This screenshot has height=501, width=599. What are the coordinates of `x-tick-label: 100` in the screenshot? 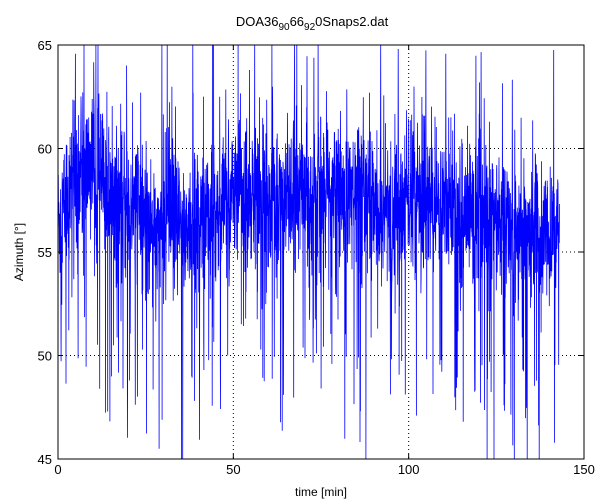 It's located at (409, 469).